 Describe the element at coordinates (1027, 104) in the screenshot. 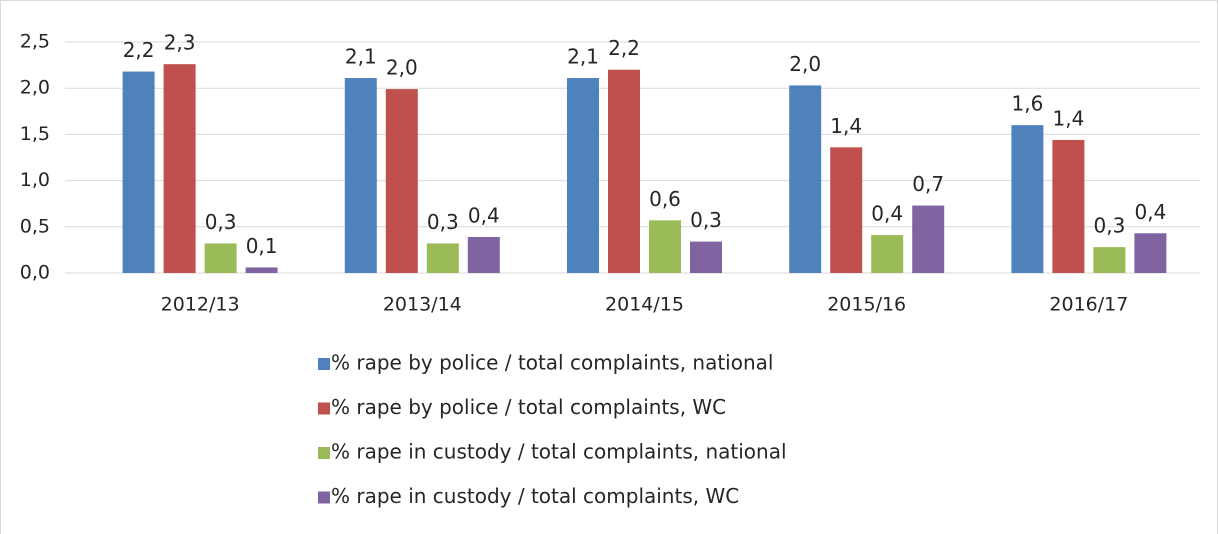

I see `data-label: 1,6` at that location.